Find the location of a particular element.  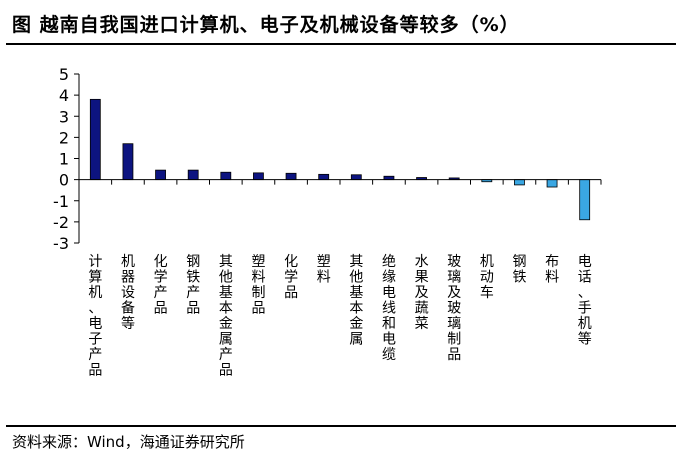

x-category-label: 钢铁产品 is located at coordinates (193, 285).